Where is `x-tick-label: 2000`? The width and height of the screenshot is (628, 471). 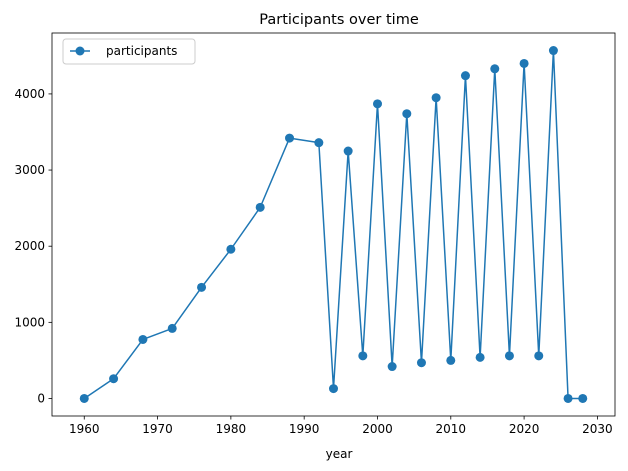
x-tick-label: 2000 is located at coordinates (377, 429).